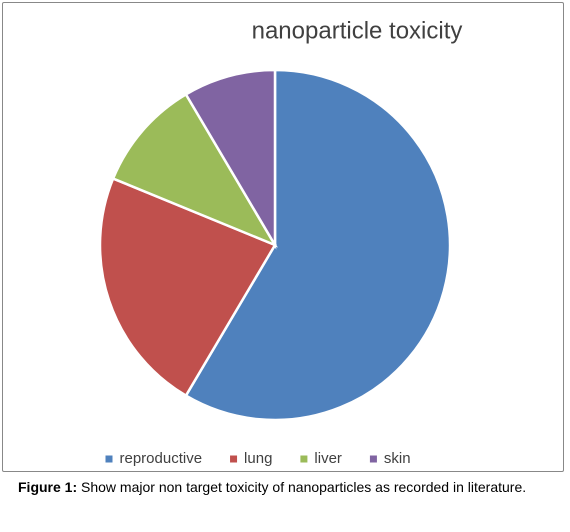  I want to click on legend-label: lung, so click(258, 458).